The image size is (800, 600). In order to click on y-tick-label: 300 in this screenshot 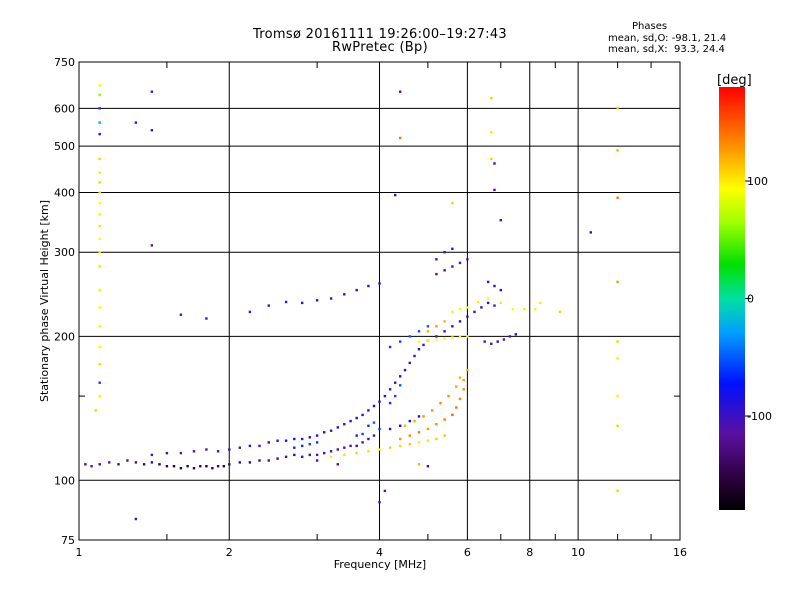, I will do `click(64, 252)`.